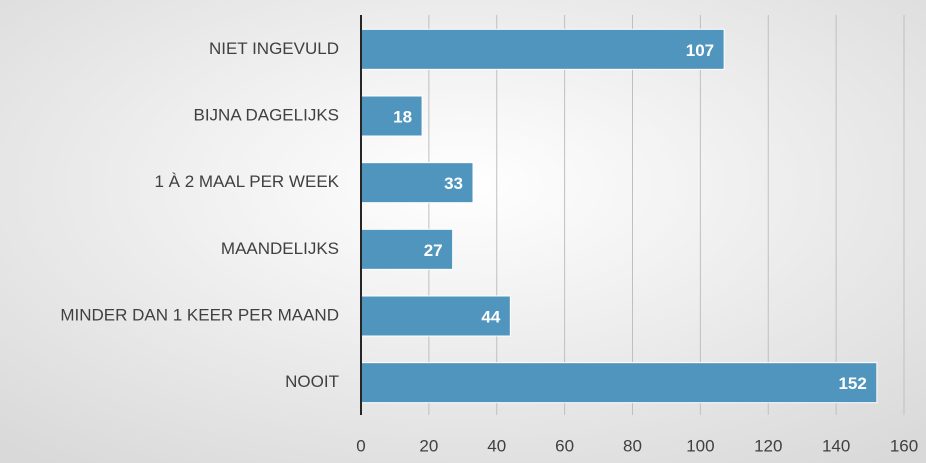 The width and height of the screenshot is (926, 463). What do you see at coordinates (852, 383) in the screenshot?
I see `value-label: 152` at bounding box center [852, 383].